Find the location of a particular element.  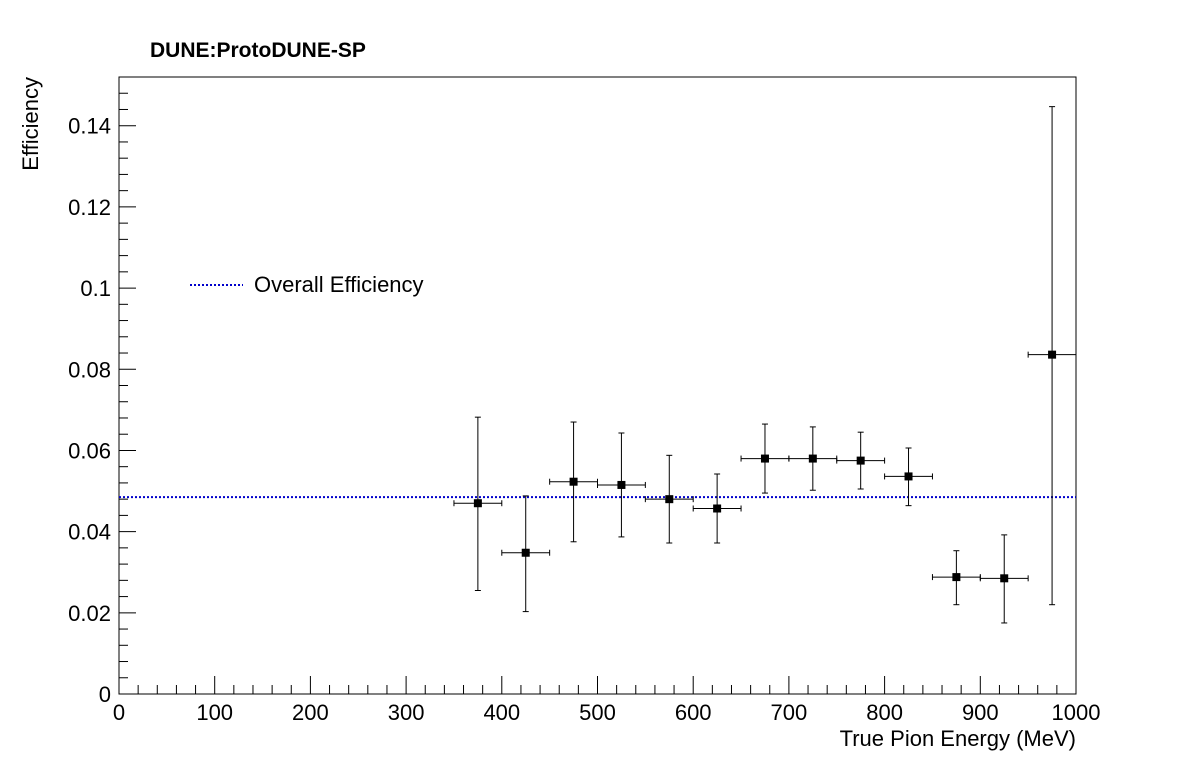

x-tick-label: 700 is located at coordinates (789, 712).